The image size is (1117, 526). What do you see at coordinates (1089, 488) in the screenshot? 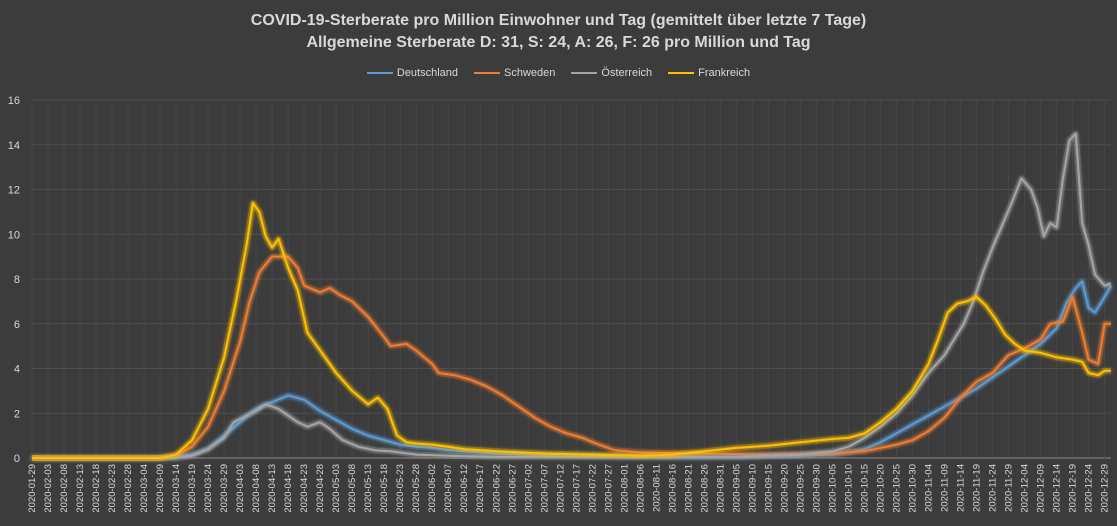
I see `x-tick-label: 2020-12-24` at bounding box center [1089, 488].